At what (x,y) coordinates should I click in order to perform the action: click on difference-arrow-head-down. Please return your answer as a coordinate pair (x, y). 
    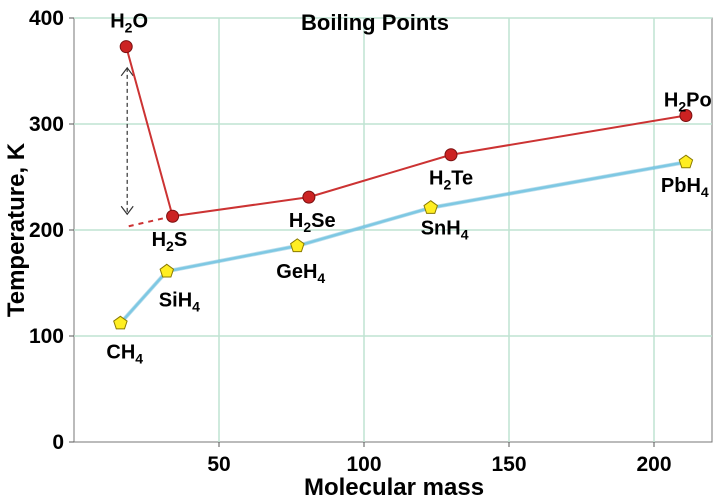
    Looking at the image, I should click on (127, 210).